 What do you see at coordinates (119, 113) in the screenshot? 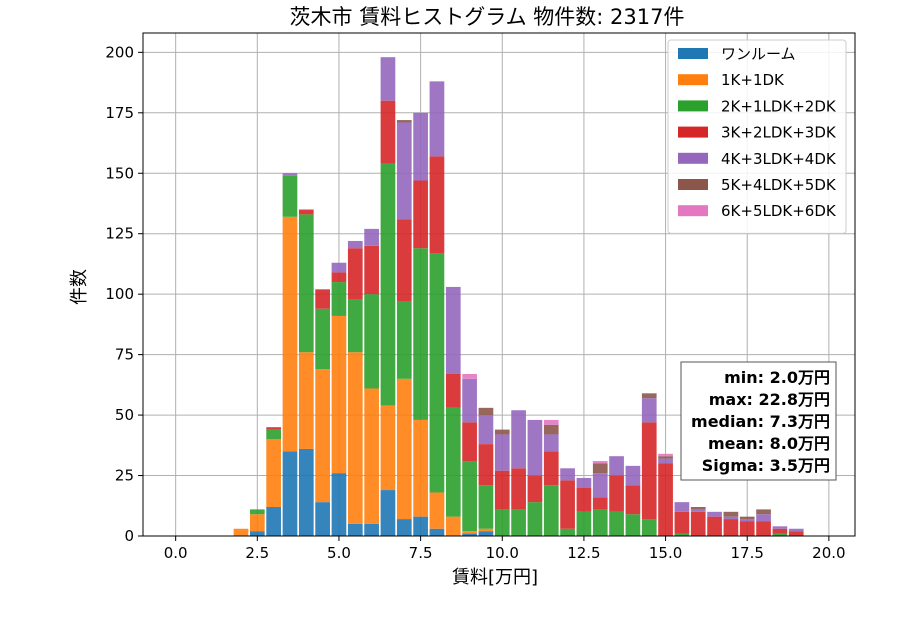
I see `y-tick-label: 175` at bounding box center [119, 113].